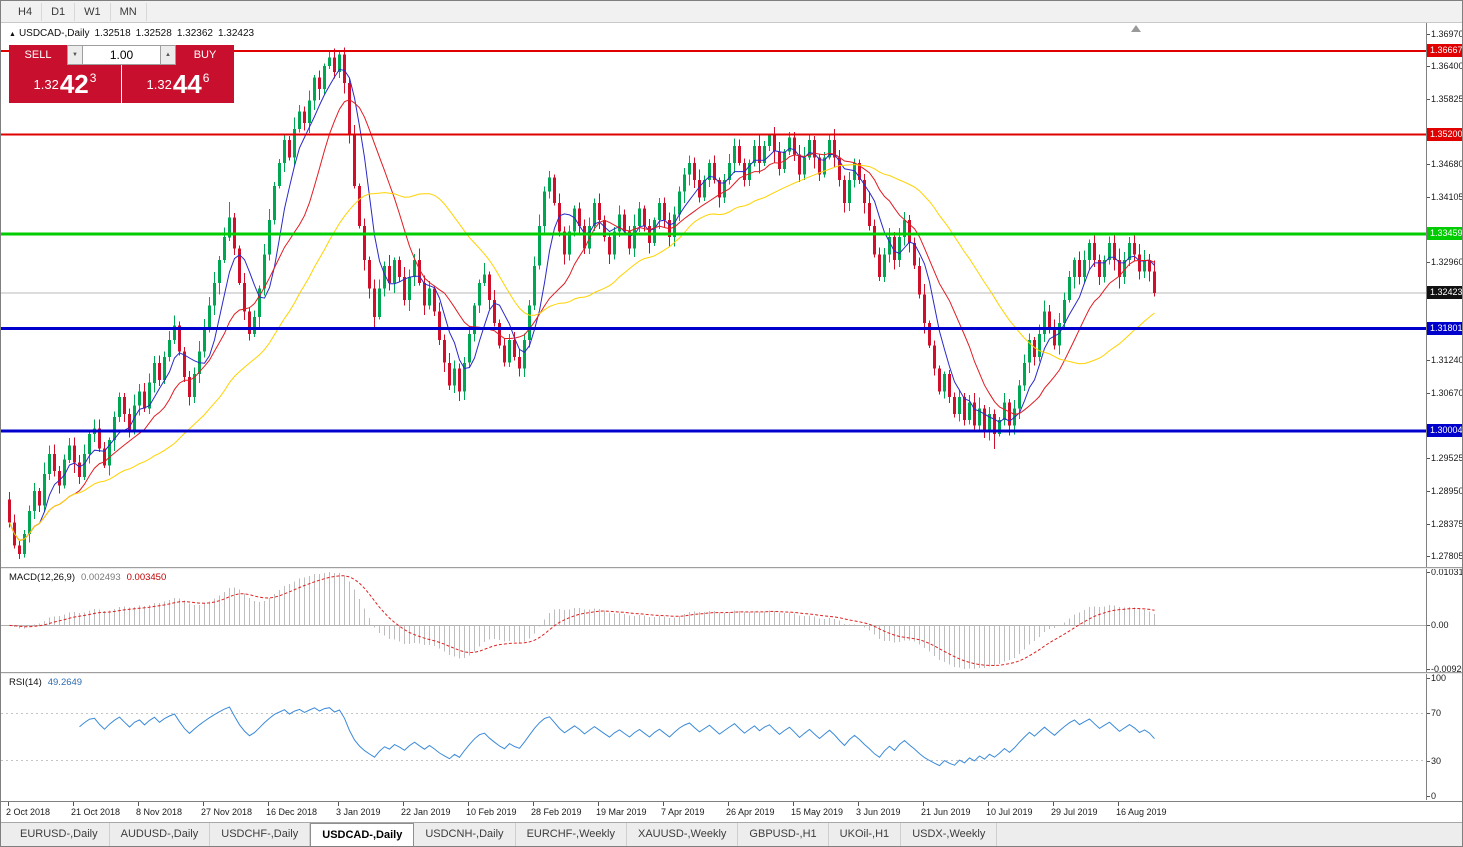 The height and width of the screenshot is (847, 1463). I want to click on date-label: 10 Feb 2019, so click(491, 809).